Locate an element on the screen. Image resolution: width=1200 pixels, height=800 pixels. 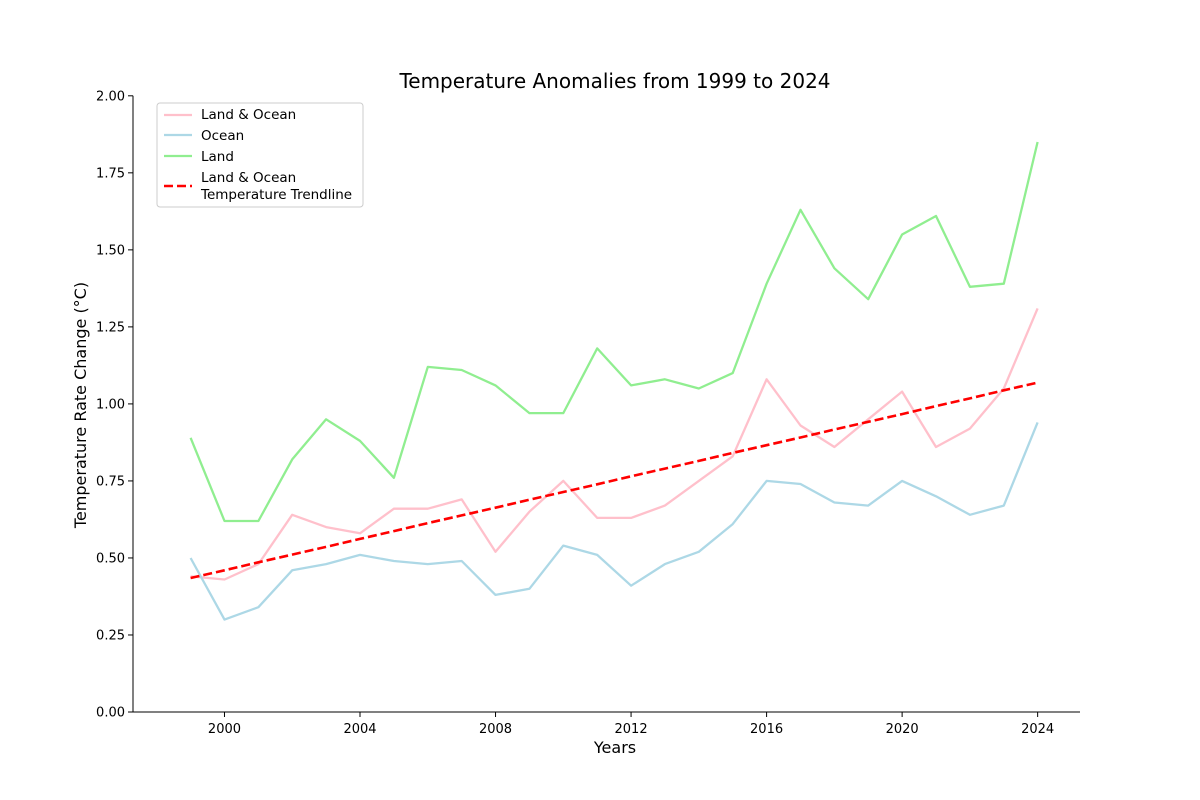
legend-label-0: Land & Ocean is located at coordinates (248, 115).